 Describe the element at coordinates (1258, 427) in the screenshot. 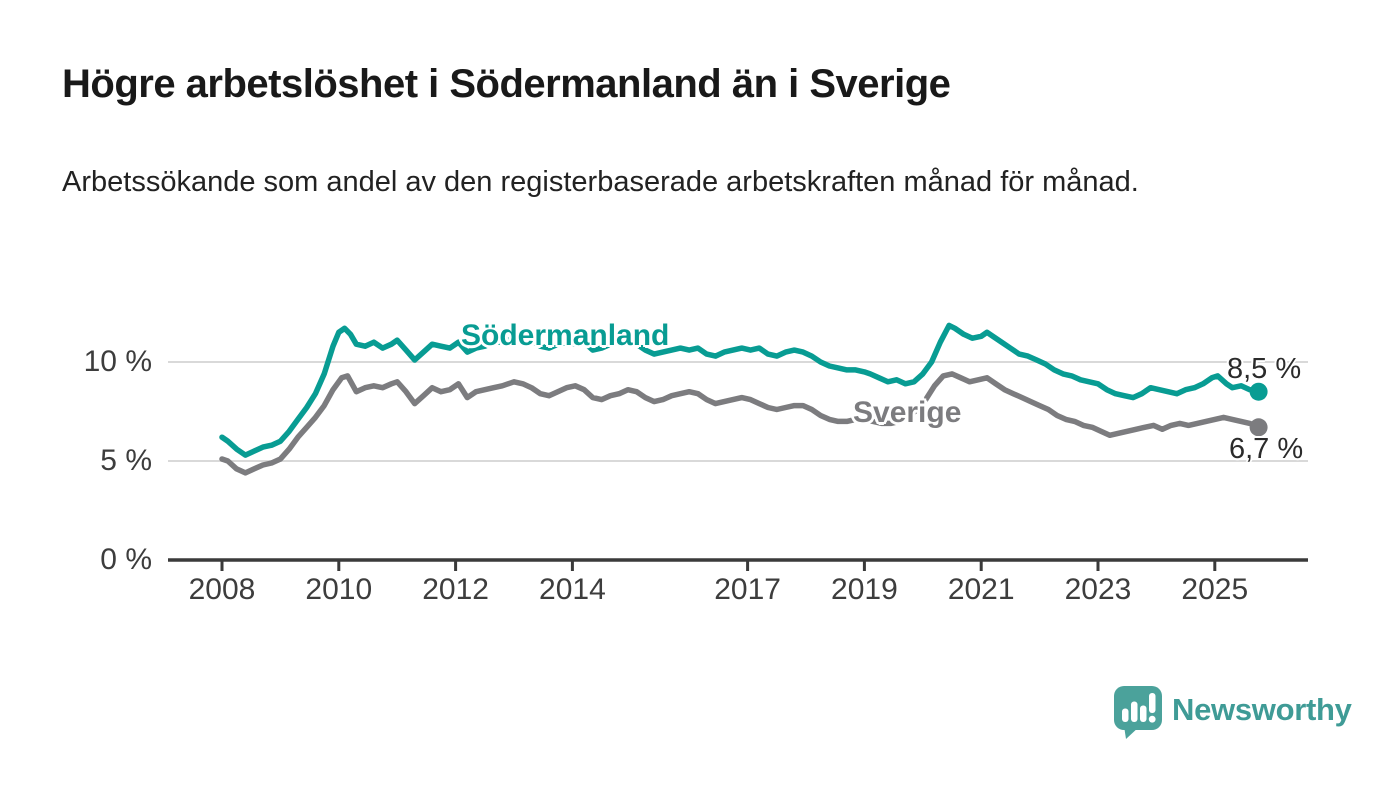

I see `endpoint-dot-sverige` at that location.